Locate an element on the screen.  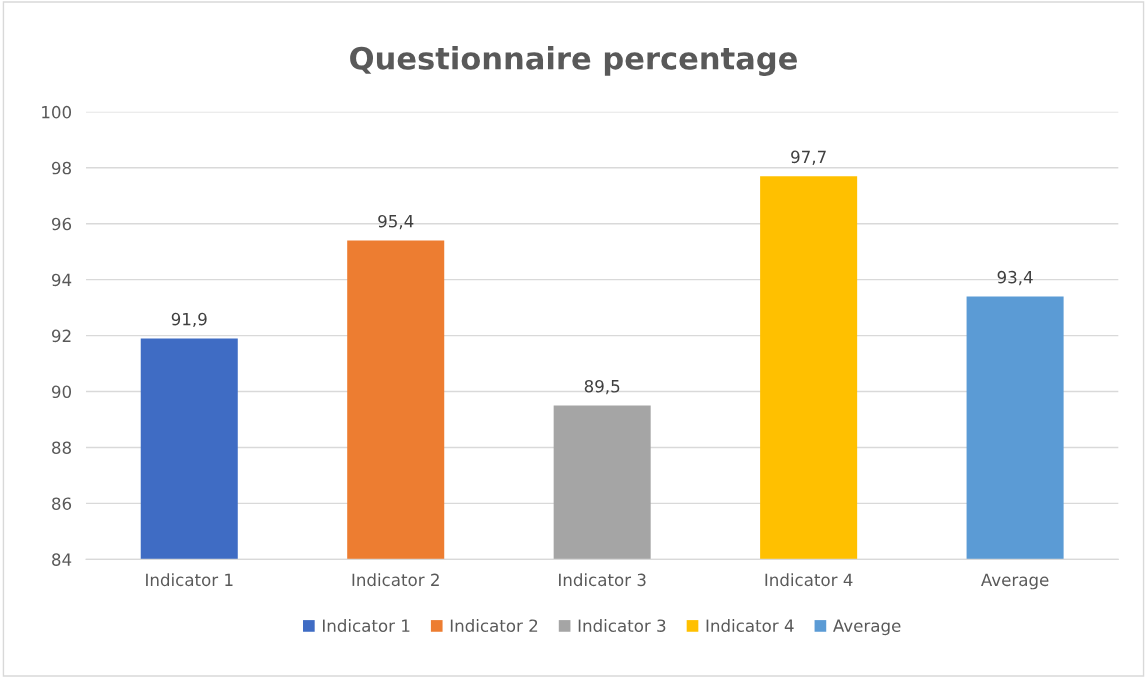
x-tick-label: Indicator 1 is located at coordinates (189, 580).